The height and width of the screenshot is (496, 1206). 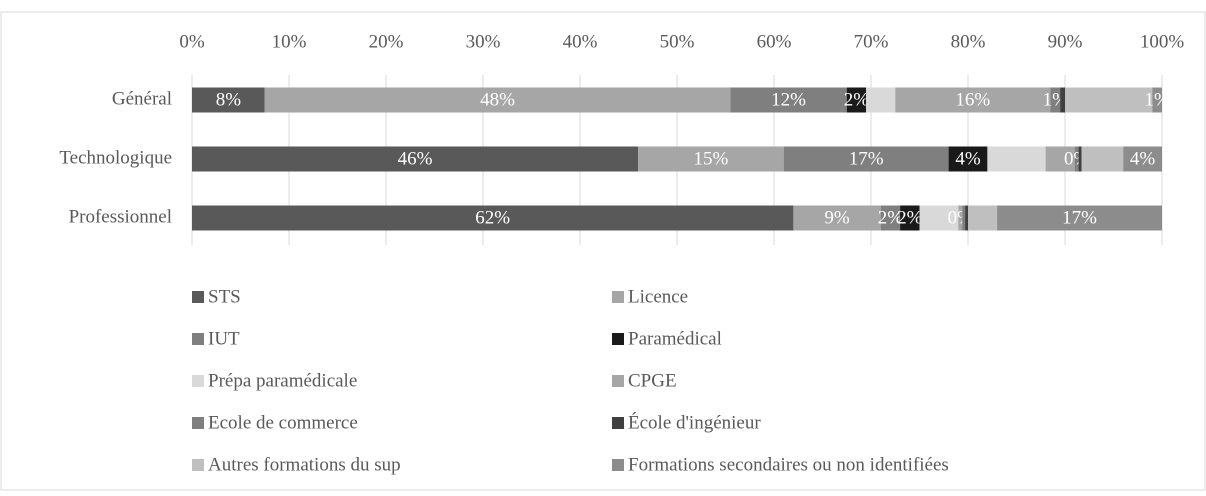 I want to click on data-label: 1%, so click(x=1157, y=99).